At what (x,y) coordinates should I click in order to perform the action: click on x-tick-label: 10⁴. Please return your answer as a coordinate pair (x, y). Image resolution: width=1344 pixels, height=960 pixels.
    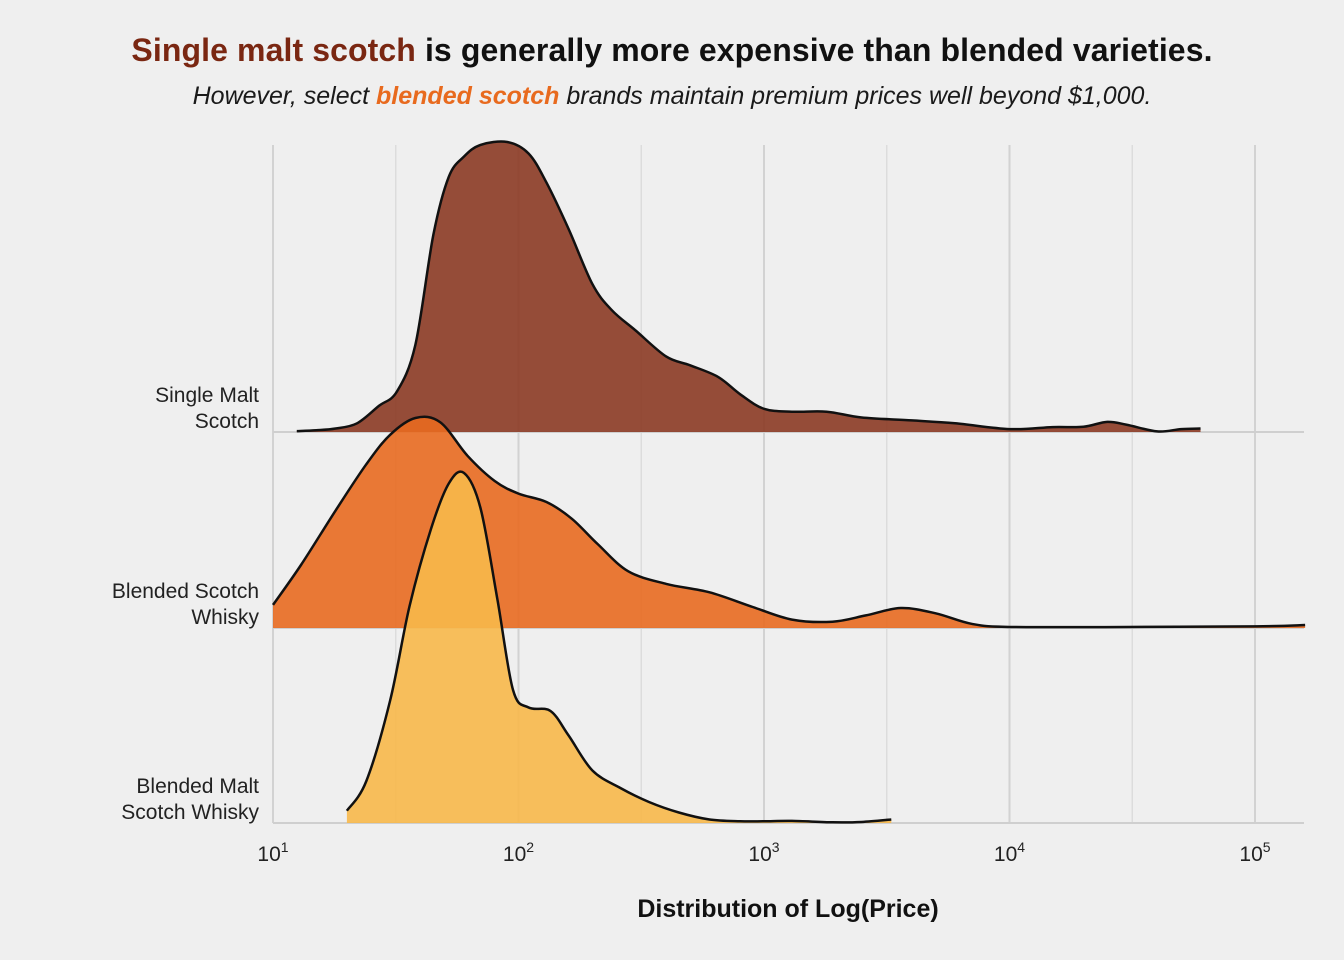
    Looking at the image, I should click on (1009, 852).